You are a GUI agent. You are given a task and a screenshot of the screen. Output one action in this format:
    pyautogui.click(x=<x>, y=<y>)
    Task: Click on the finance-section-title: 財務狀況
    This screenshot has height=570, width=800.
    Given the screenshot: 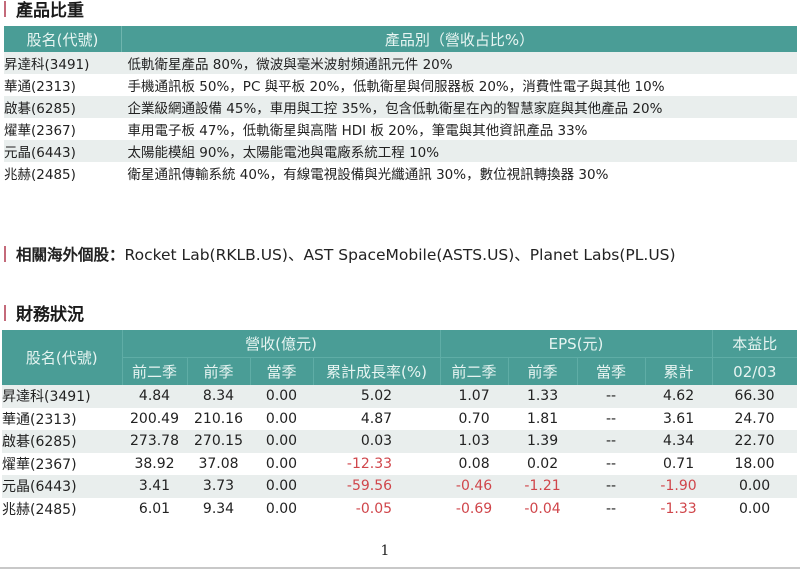 What is the action you would take?
    pyautogui.click(x=44, y=312)
    